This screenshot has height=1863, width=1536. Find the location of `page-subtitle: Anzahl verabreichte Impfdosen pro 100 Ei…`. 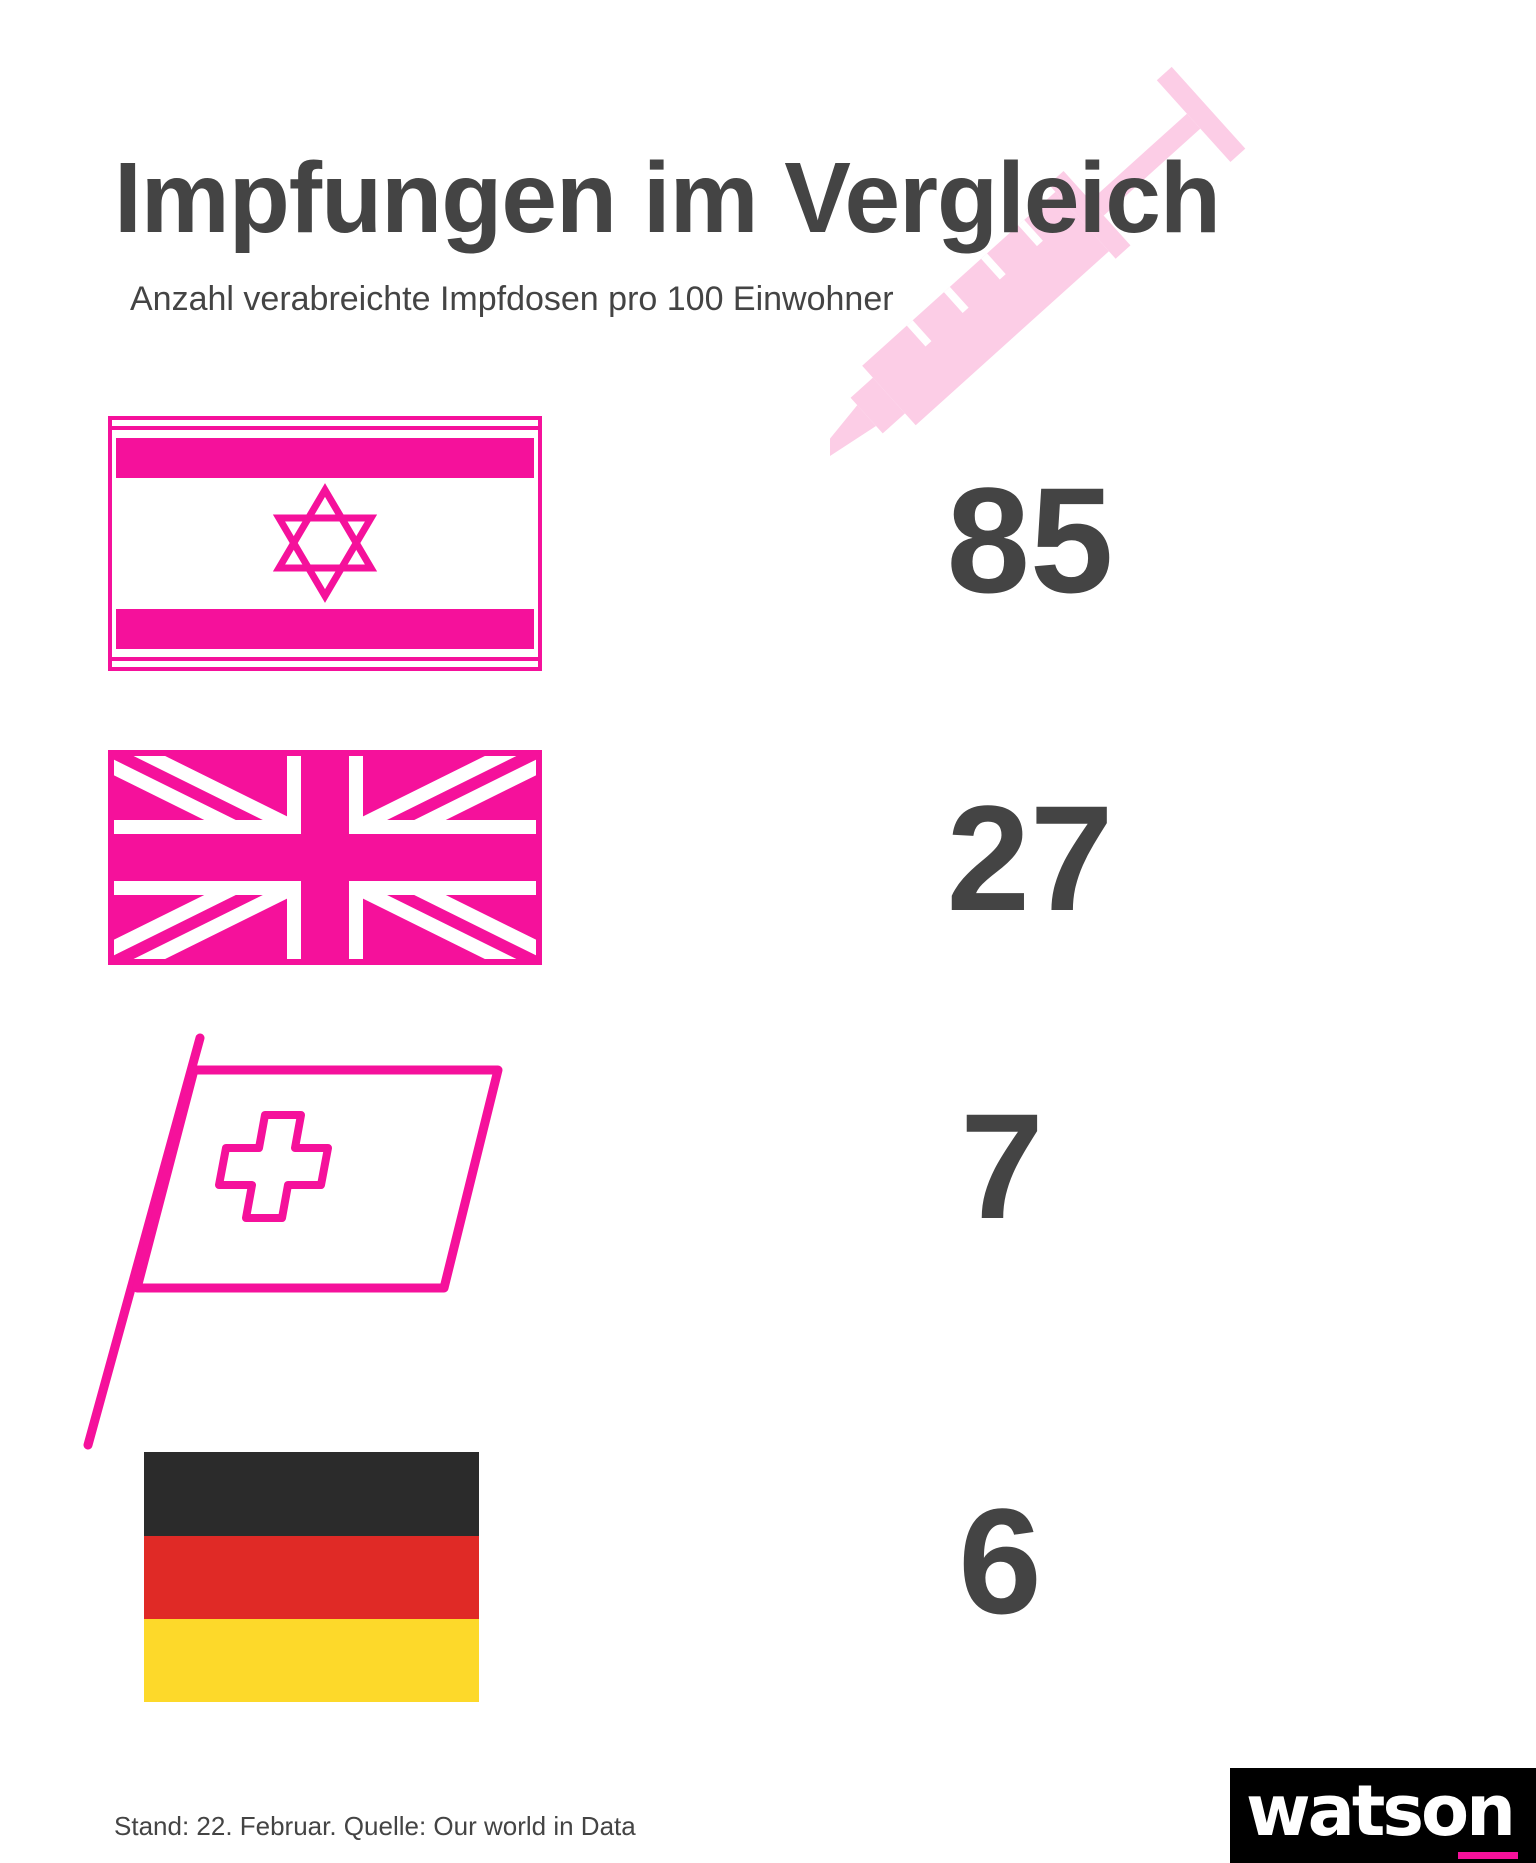

page-subtitle: Anzahl verabreichte Impfdosen pro 100 Ei… is located at coordinates (512, 299).